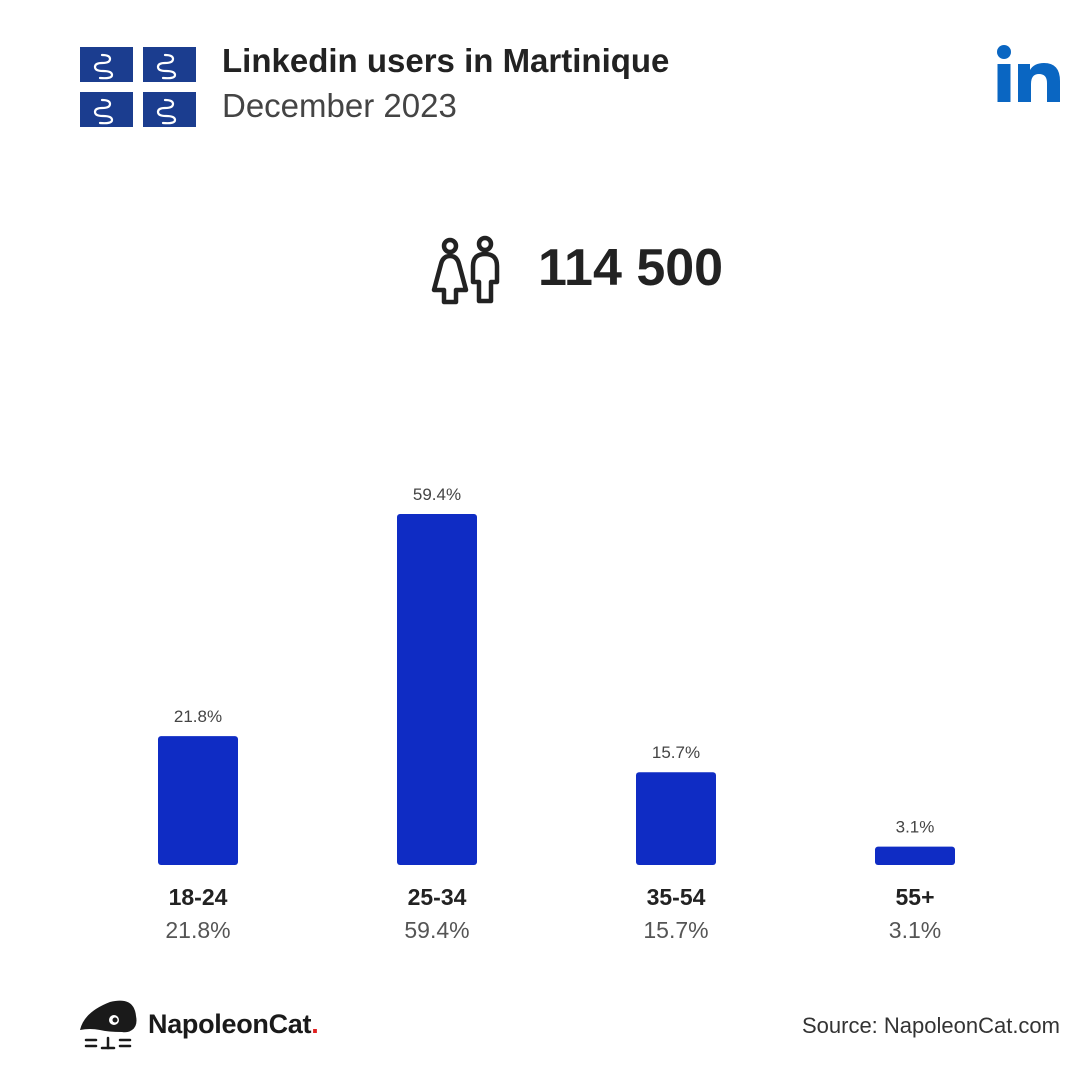 The image size is (1080, 1080). Describe the element at coordinates (675, 930) in the screenshot. I see `category-value-35-54: 15.7%` at that location.